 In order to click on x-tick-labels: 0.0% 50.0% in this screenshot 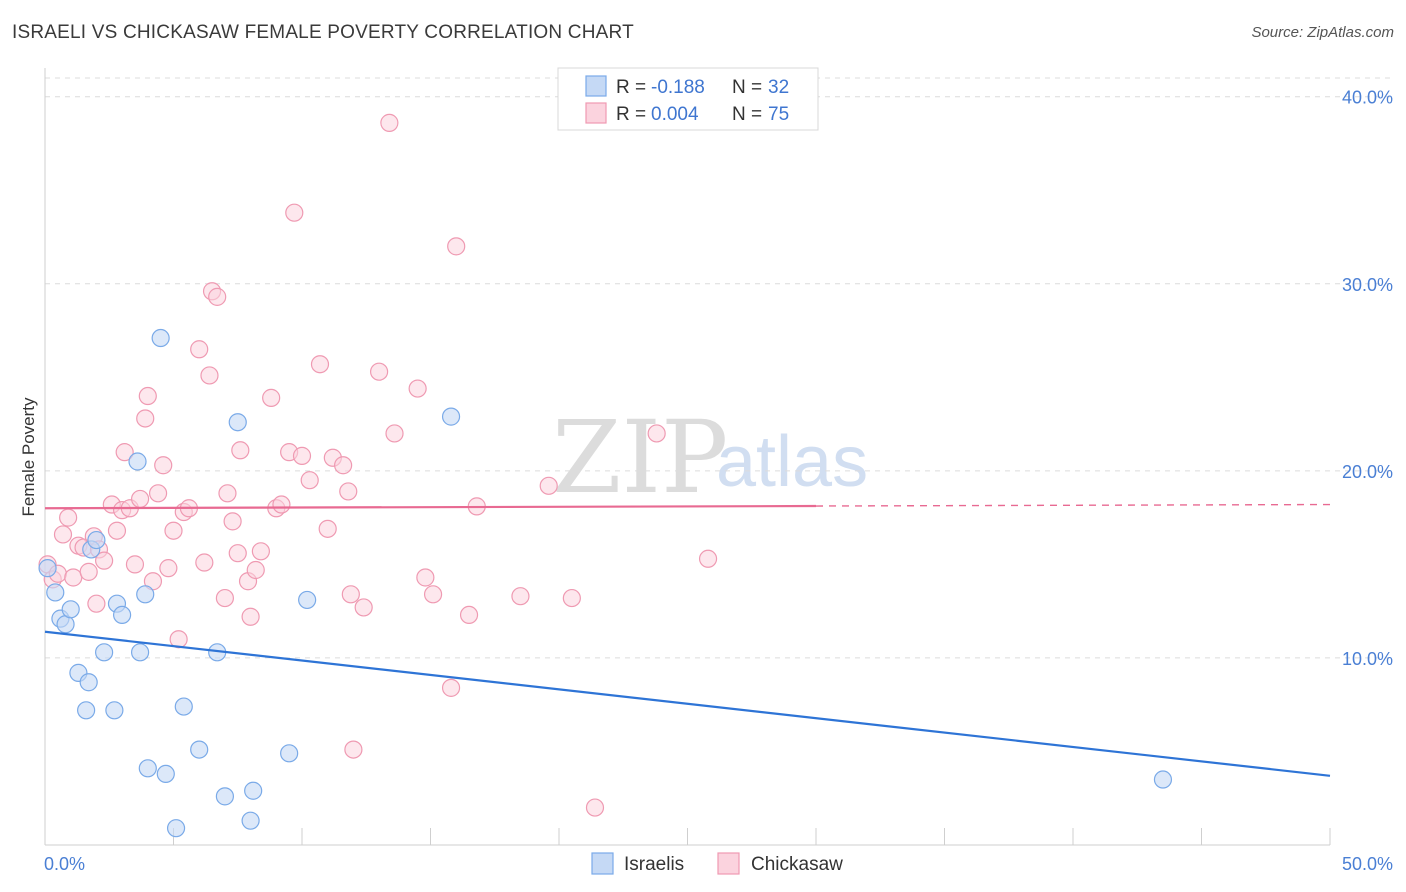, I will do `click(718, 864)`.